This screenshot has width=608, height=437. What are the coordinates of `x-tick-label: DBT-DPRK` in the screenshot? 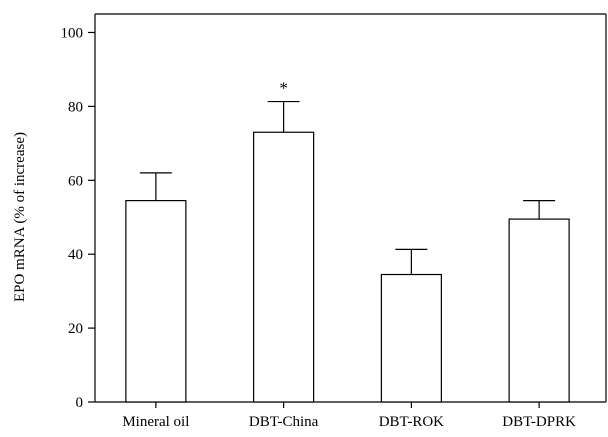 It's located at (539, 422).